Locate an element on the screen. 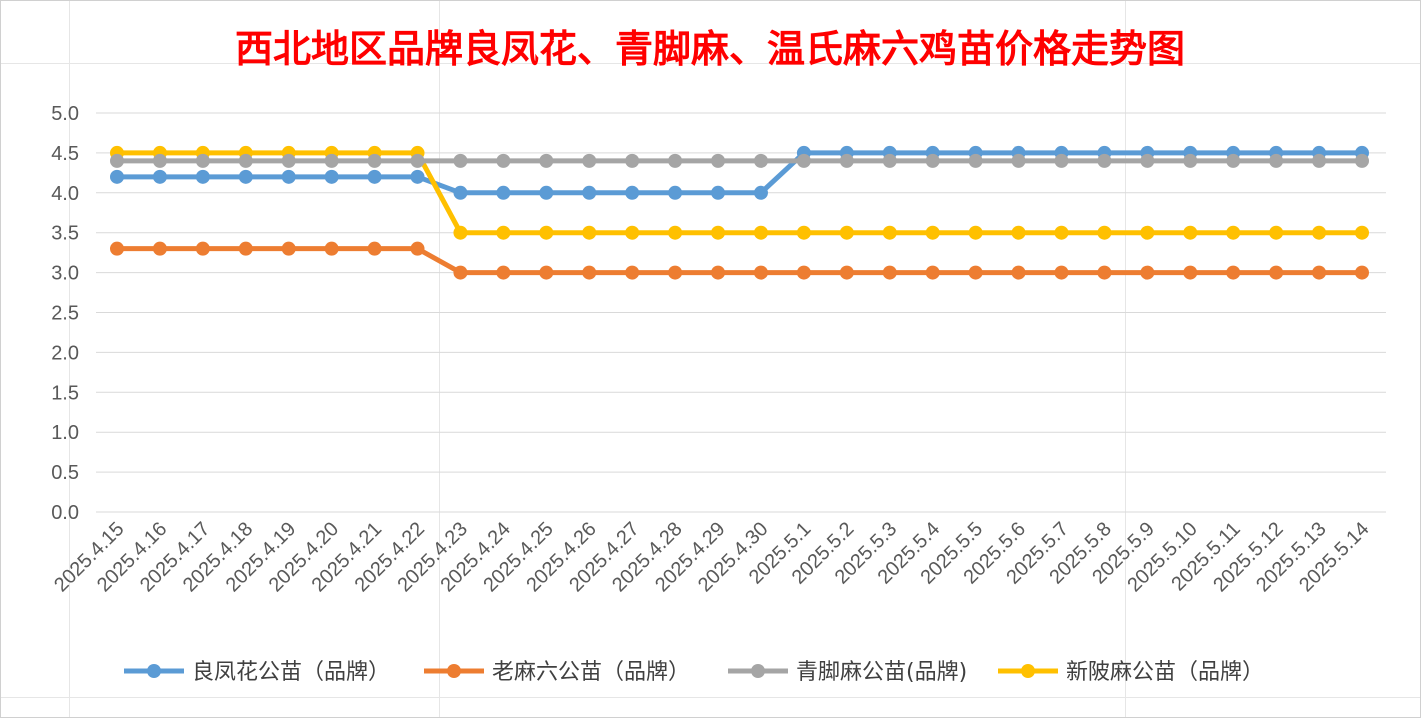  legend-label: 良凤花公苗（品牌） is located at coordinates (291, 672).